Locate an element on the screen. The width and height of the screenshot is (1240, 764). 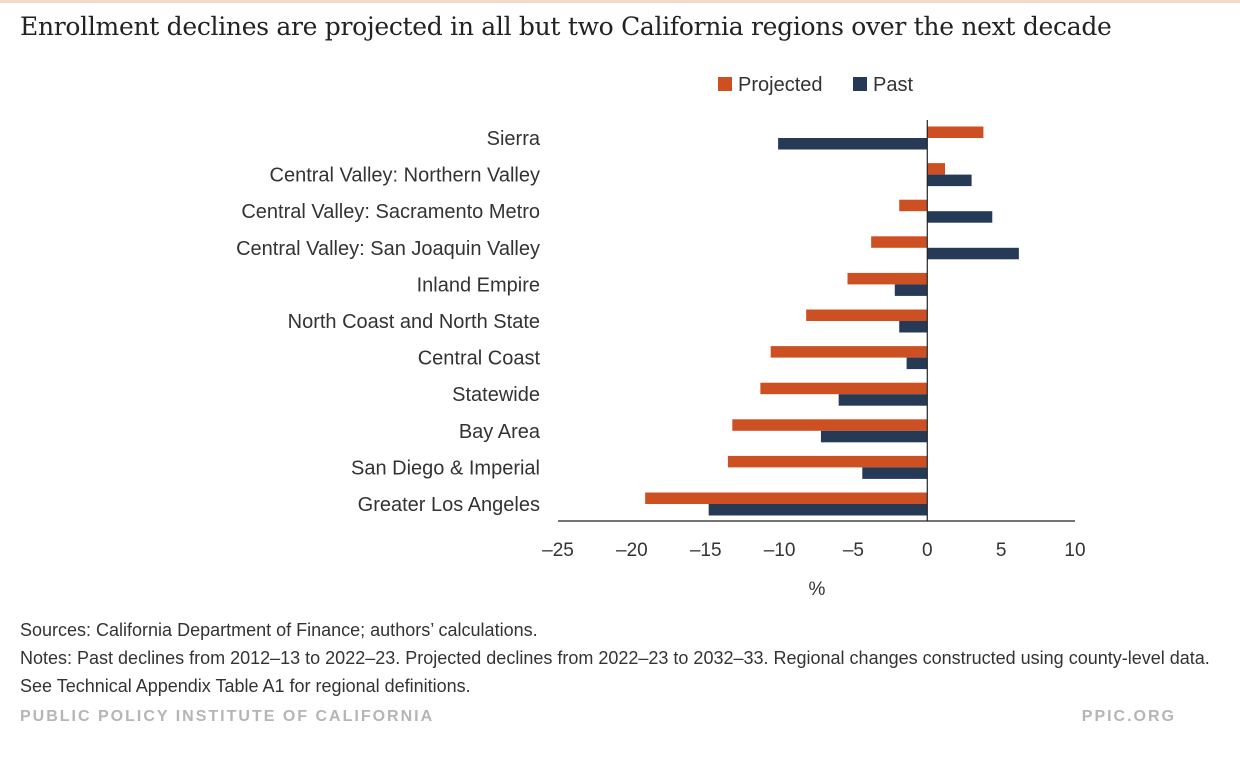
category-label: Greater Los Angeles is located at coordinates (449, 505).